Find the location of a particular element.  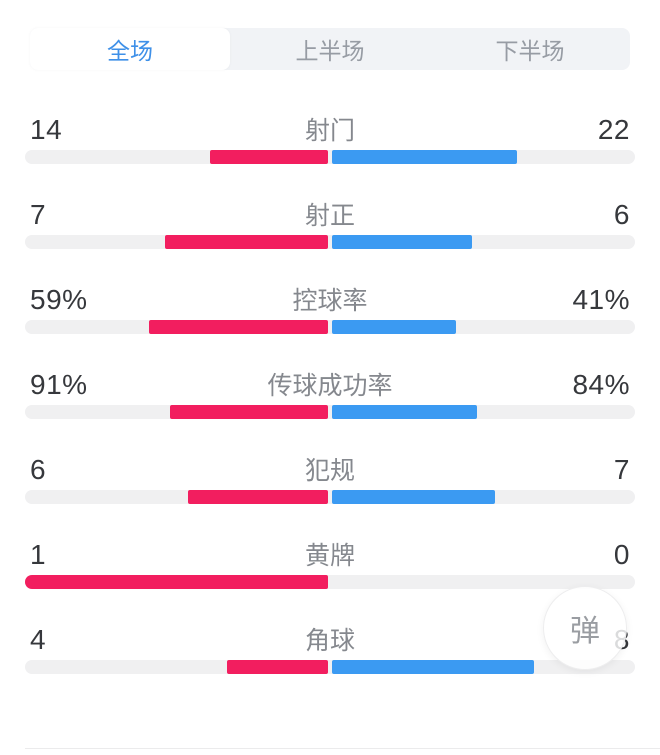

period-tab-bar: 全场 上半场 下半场 is located at coordinates (330, 49).